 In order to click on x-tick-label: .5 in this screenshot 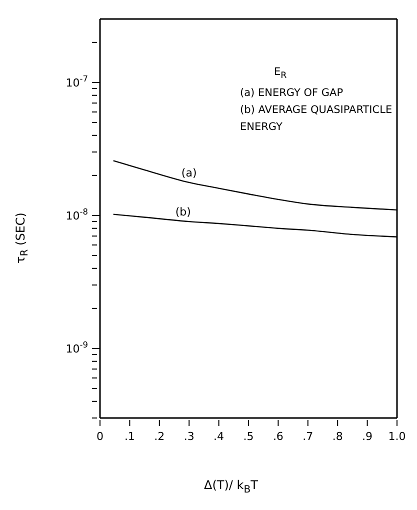, I will do `click(248, 436)`.